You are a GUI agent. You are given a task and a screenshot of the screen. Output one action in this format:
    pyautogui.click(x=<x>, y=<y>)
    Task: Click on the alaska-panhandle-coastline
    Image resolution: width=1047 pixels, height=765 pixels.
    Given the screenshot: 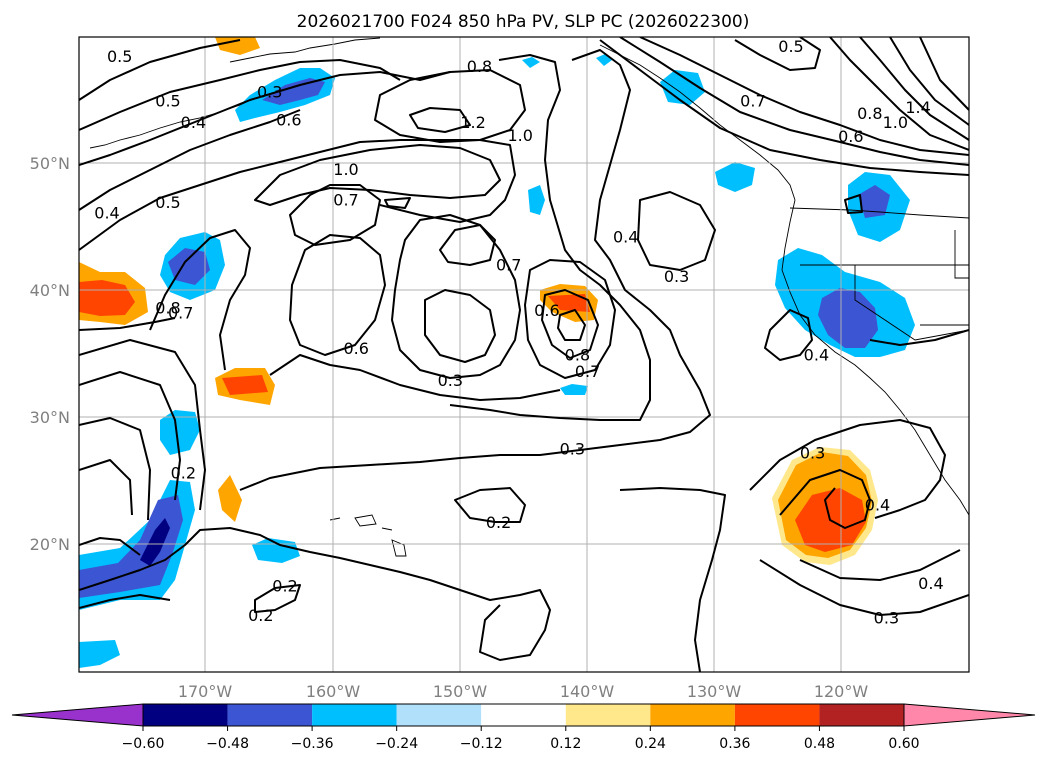 What is the action you would take?
    pyautogui.click(x=697, y=122)
    